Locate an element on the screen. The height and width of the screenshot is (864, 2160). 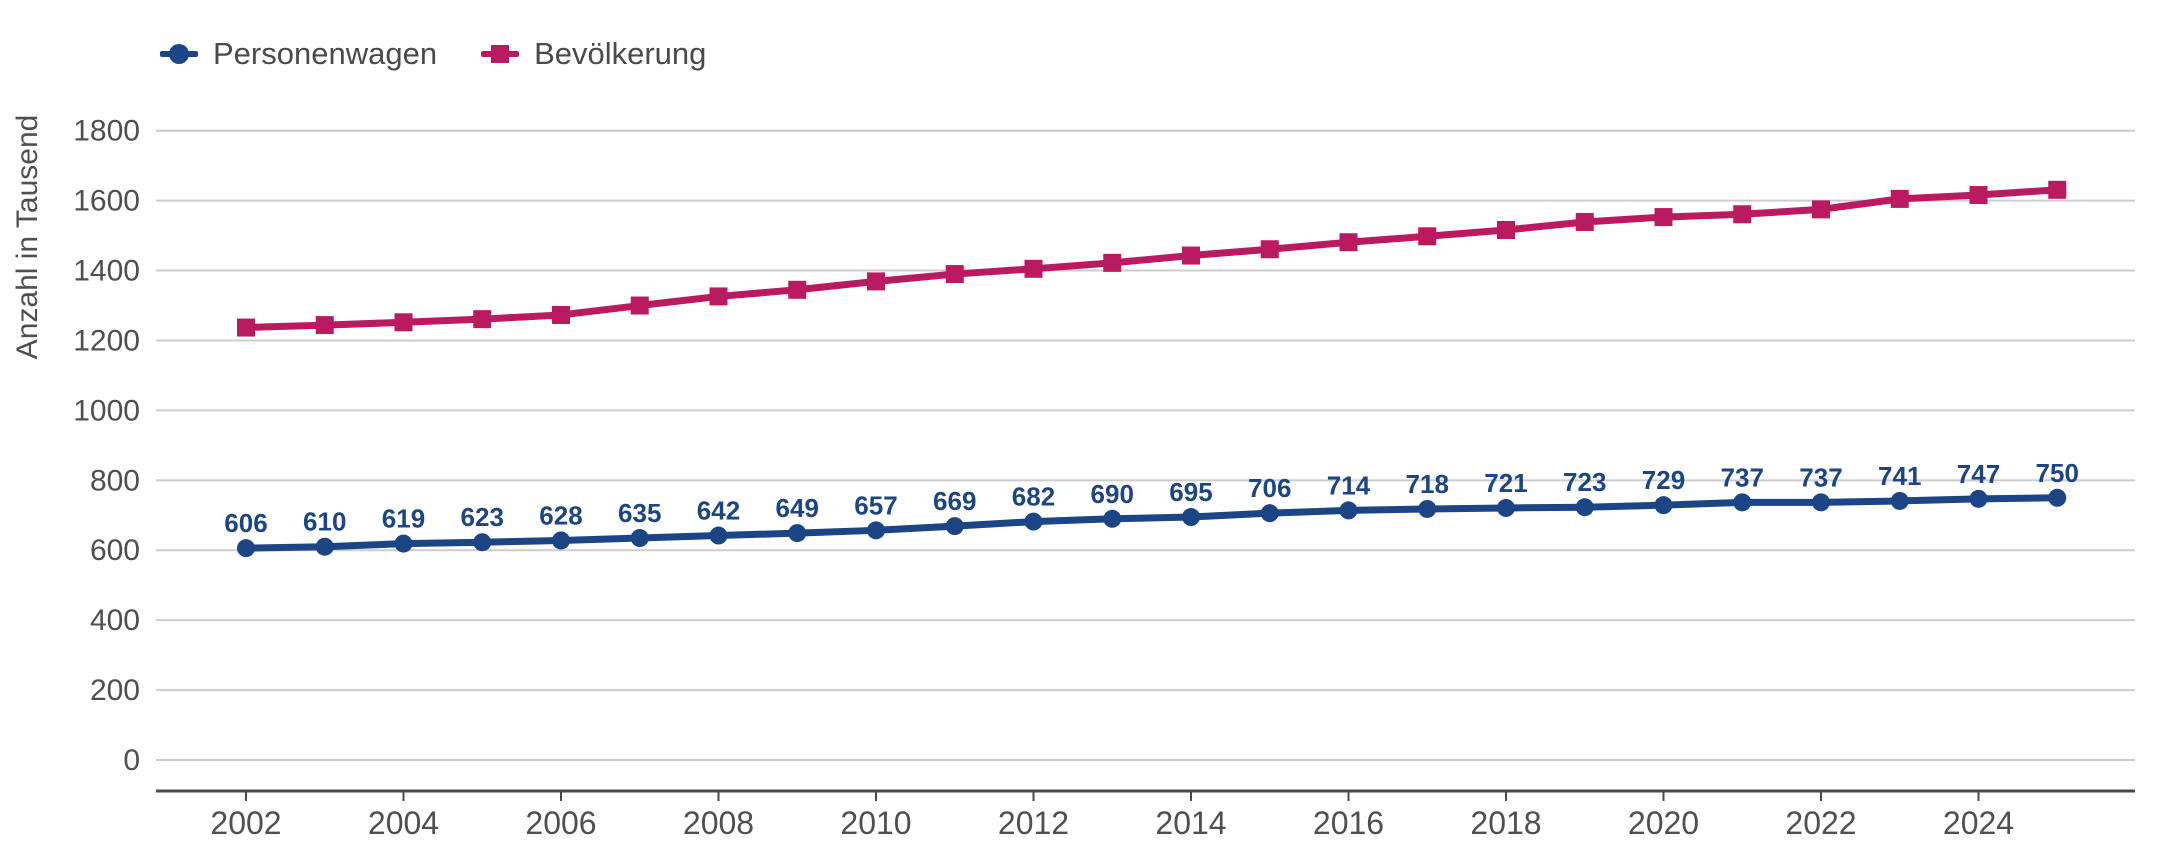
x-tick-label: 2010 is located at coordinates (875, 823).